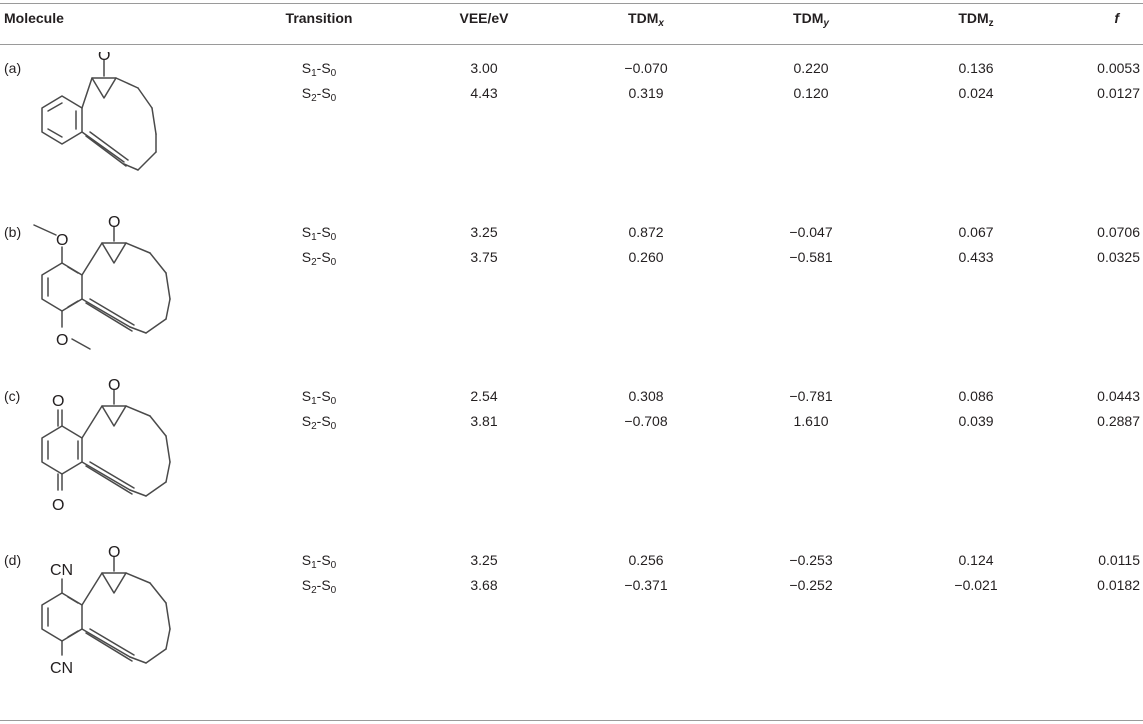 The width and height of the screenshot is (1143, 724). What do you see at coordinates (976, 560) in the screenshot?
I see `tdmz-cell: 0.124` at bounding box center [976, 560].